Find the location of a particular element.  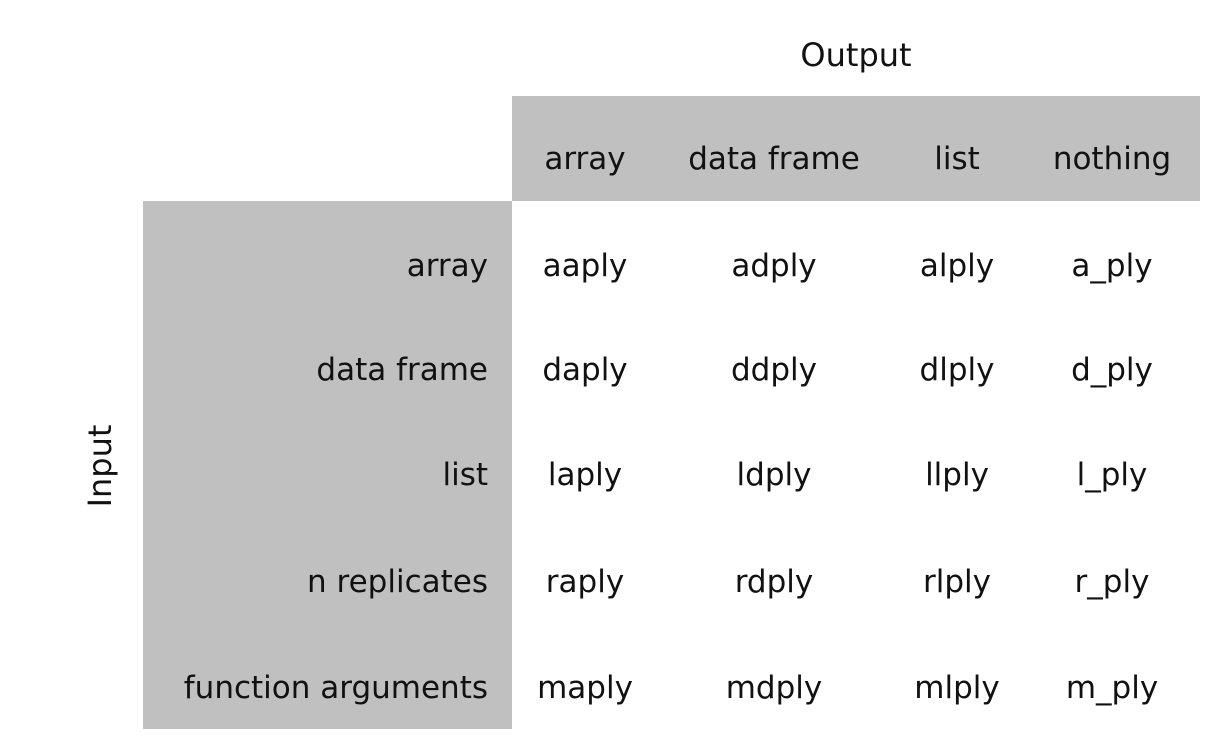

table-cell: mdply is located at coordinates (774, 688).